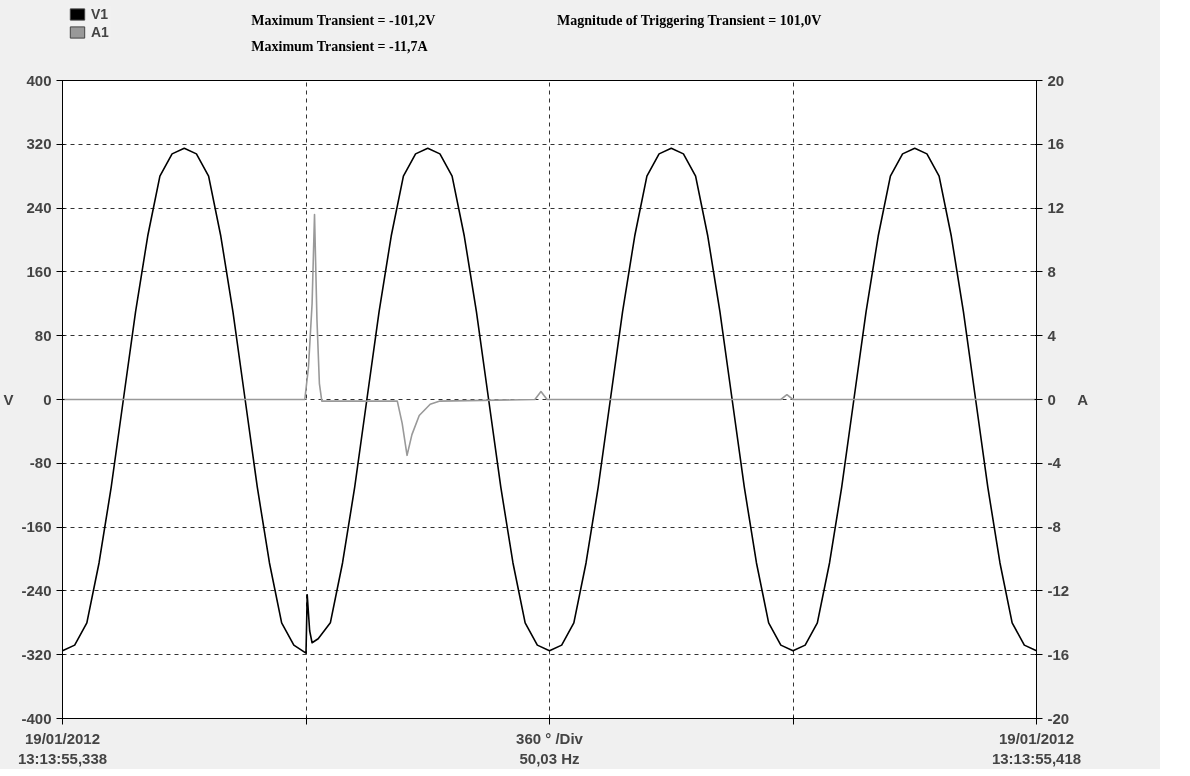 The height and width of the screenshot is (776, 1190). What do you see at coordinates (39, 208) in the screenshot?
I see `y-tick-label: 240` at bounding box center [39, 208].